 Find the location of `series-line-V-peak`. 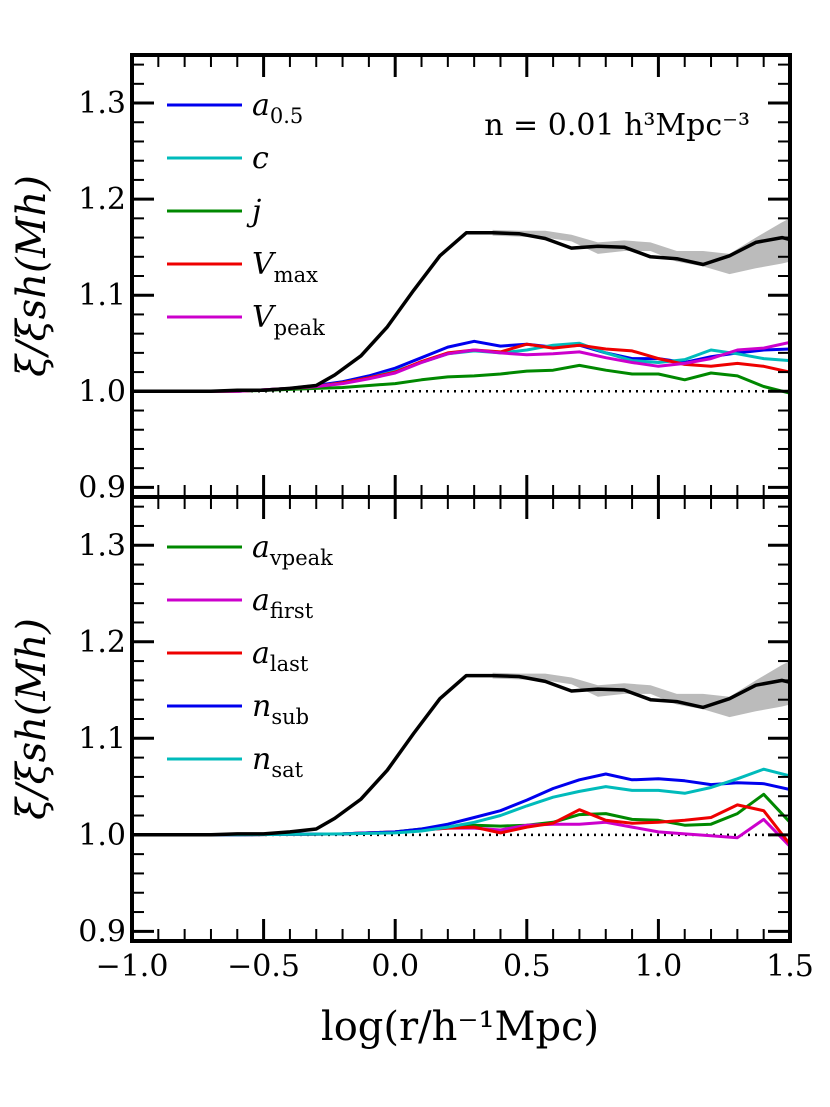

series-line-V-peak is located at coordinates (461, 366).